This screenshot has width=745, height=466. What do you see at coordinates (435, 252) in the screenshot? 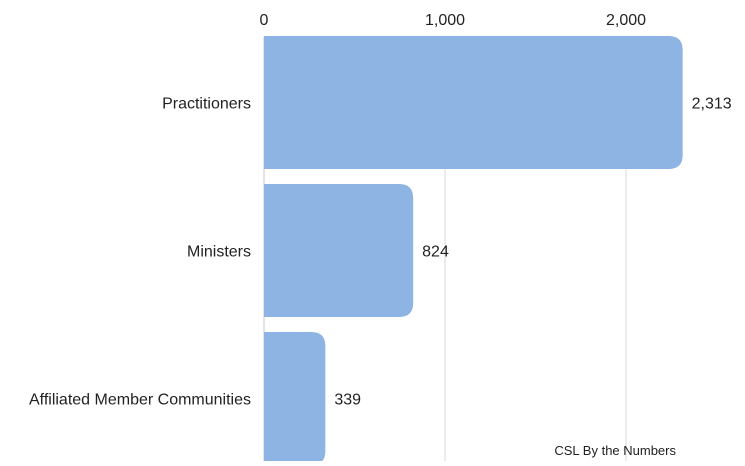
I see `value-label: 824` at bounding box center [435, 252].